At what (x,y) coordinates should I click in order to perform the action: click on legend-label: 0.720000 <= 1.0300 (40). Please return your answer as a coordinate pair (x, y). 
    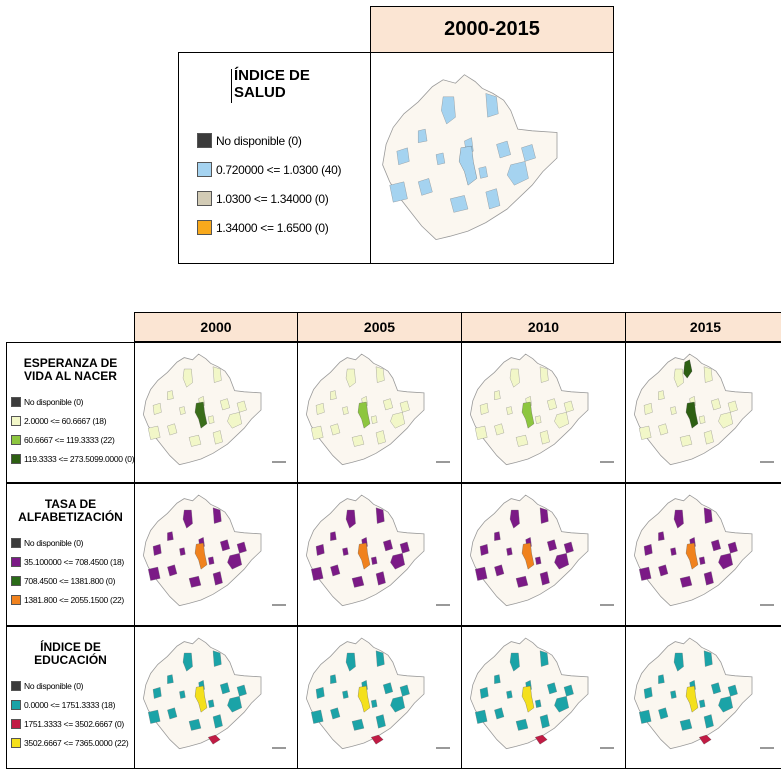
    Looking at the image, I should click on (279, 169).